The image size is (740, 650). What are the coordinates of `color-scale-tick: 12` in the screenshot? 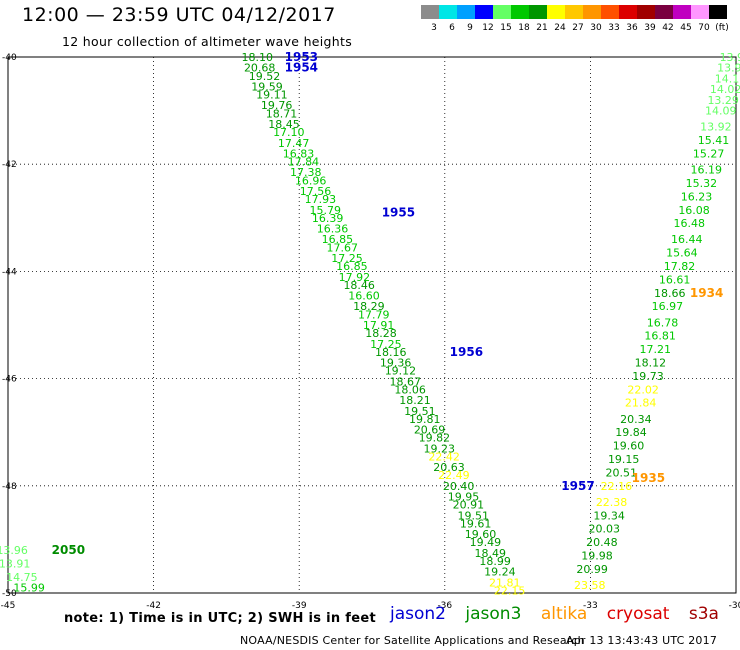 It's located at (488, 28).